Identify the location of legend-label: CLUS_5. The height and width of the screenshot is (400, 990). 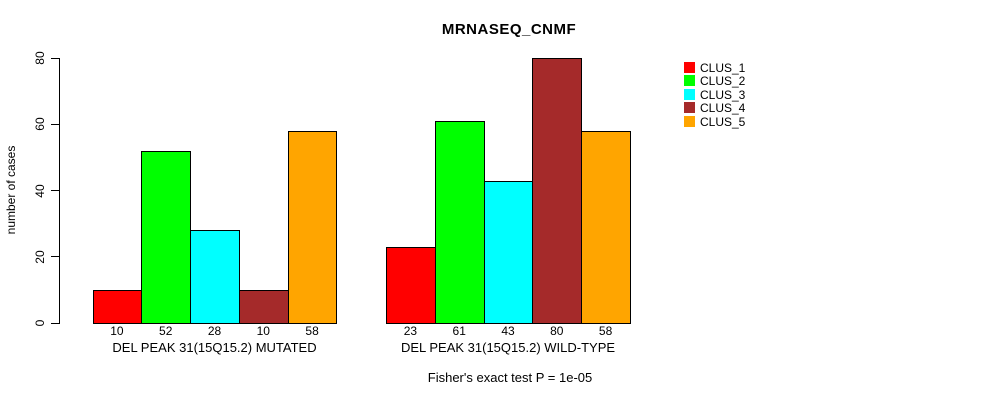
(723, 121).